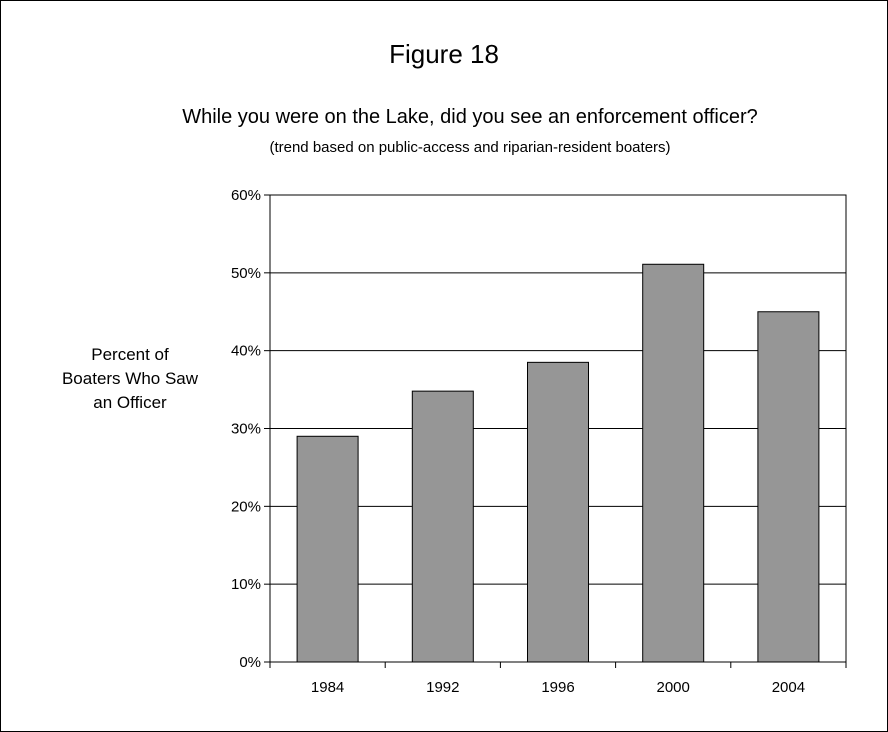 Image resolution: width=888 pixels, height=732 pixels. I want to click on y-tick-label: 50%, so click(246, 273).